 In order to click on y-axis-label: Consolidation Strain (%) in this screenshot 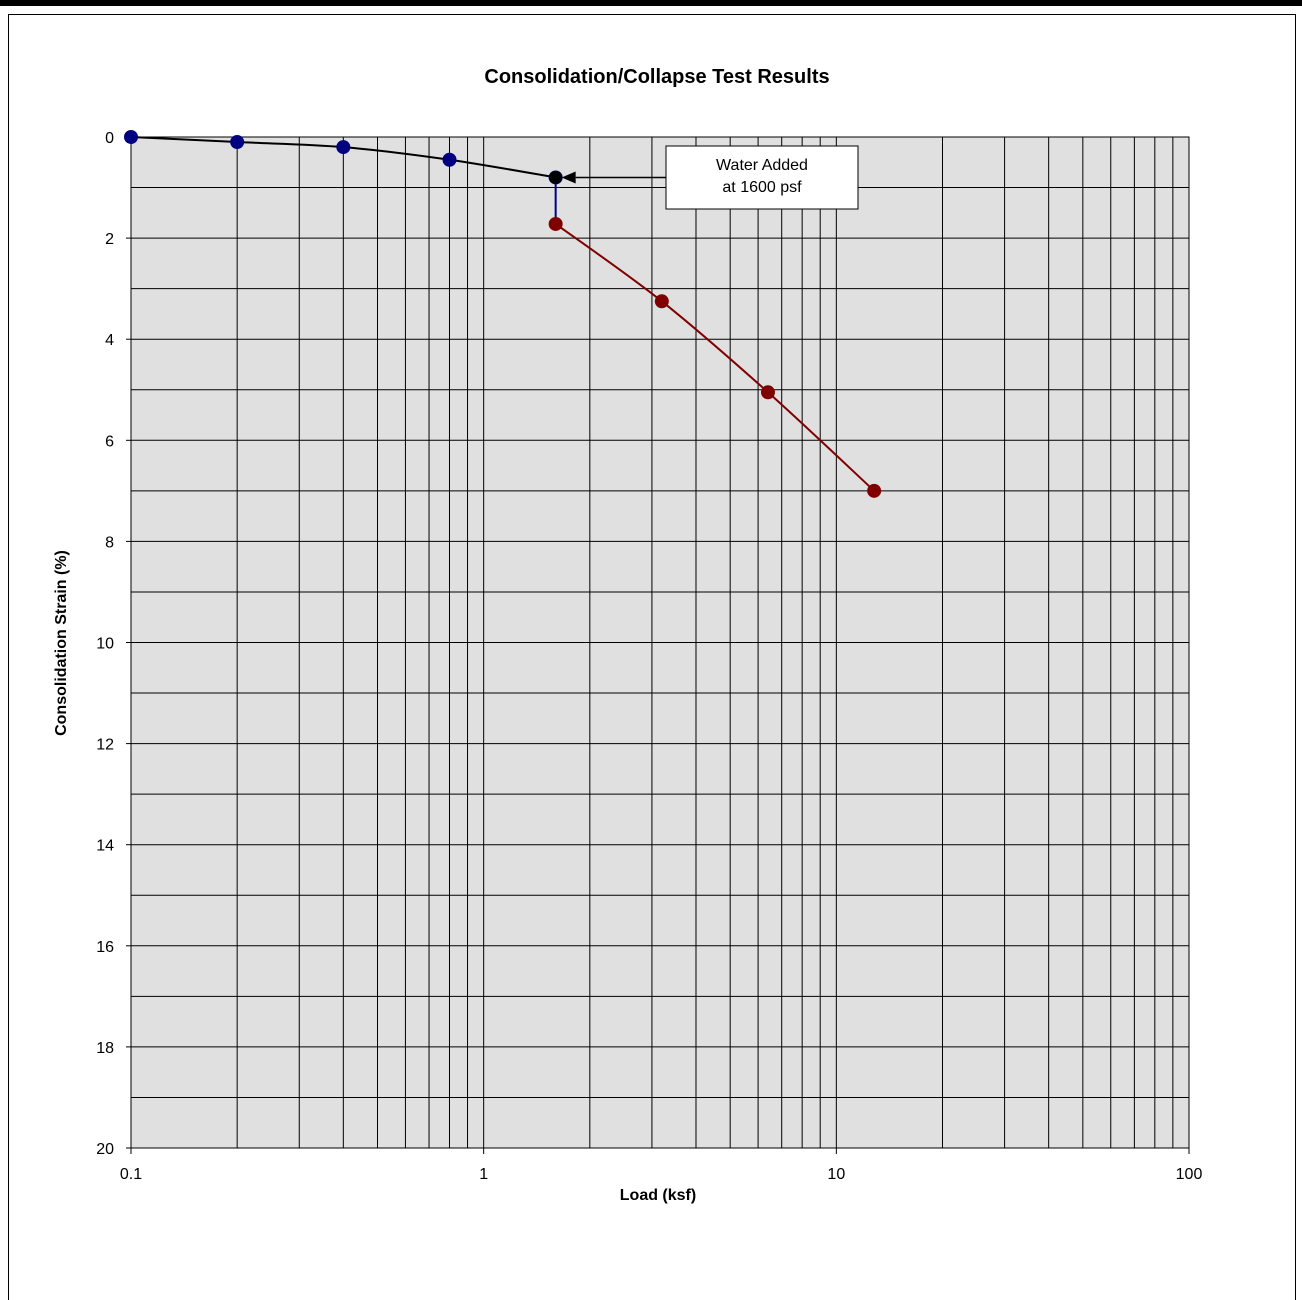, I will do `click(61, 643)`.